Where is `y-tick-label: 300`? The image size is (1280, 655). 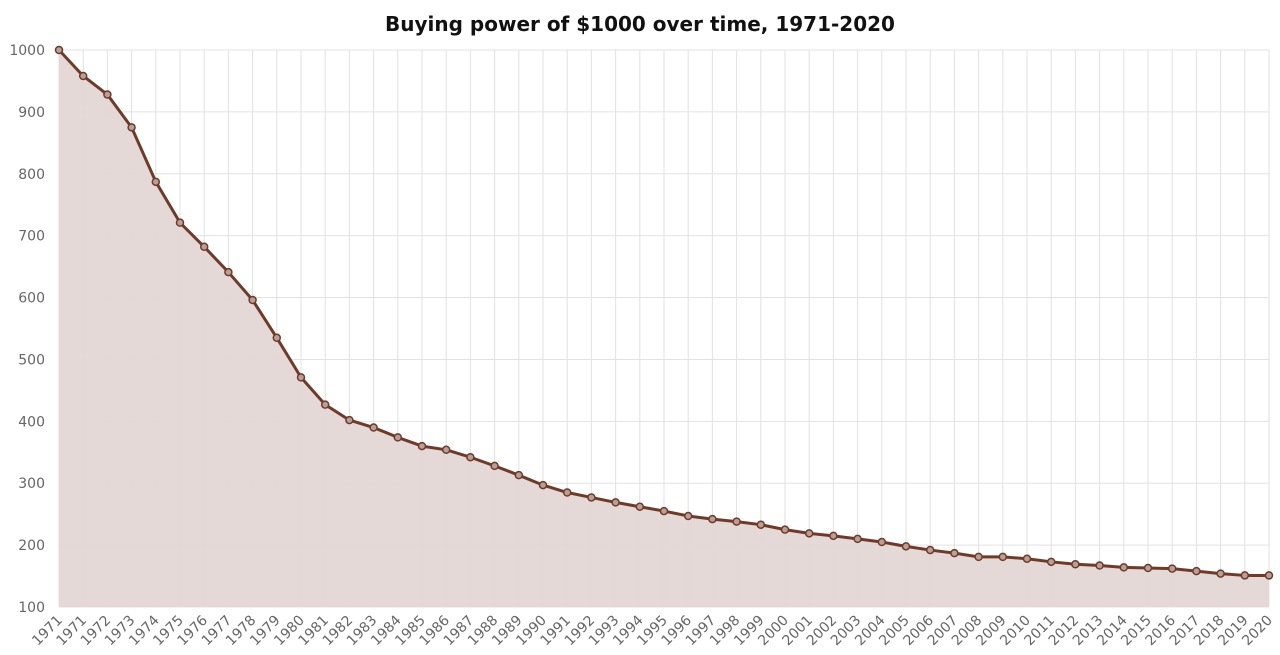
y-tick-label: 300 is located at coordinates (31, 484).